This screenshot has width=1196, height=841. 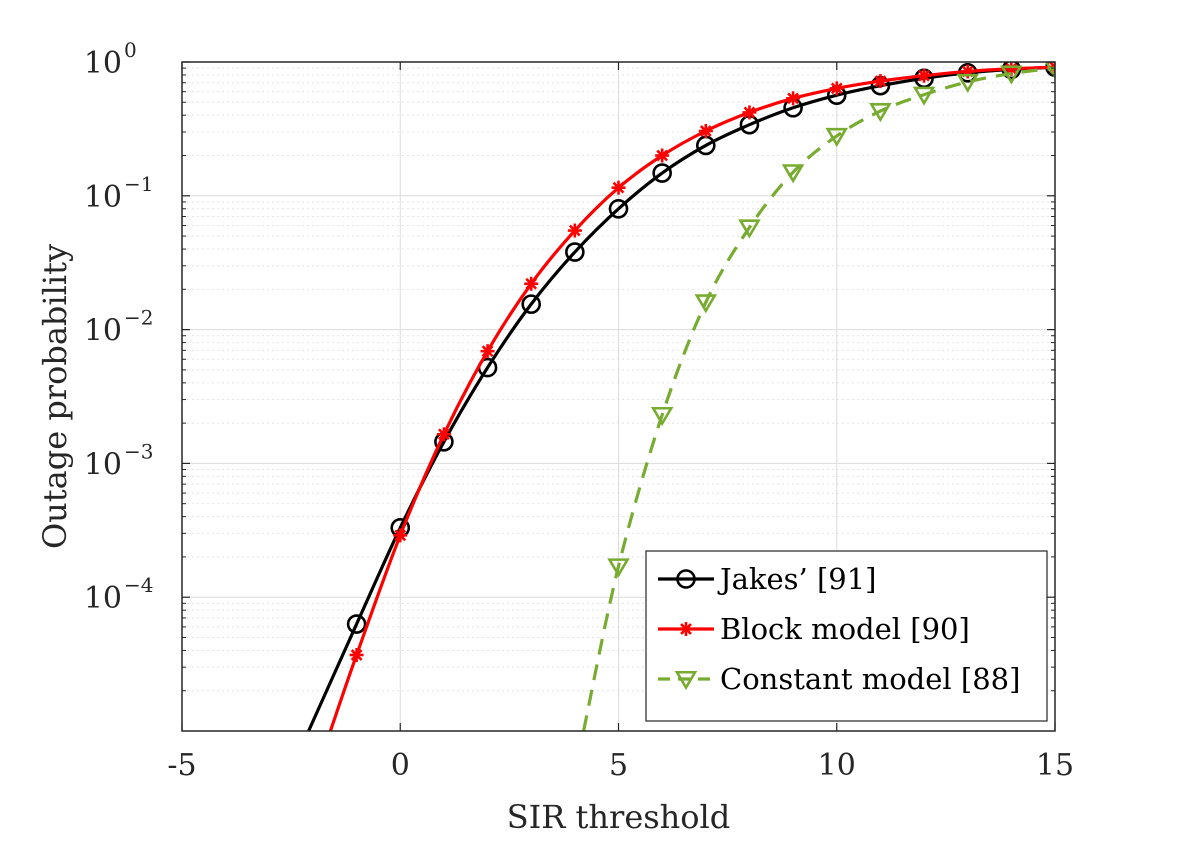 I want to click on y-tick-exponent: 0, so click(x=130, y=50).